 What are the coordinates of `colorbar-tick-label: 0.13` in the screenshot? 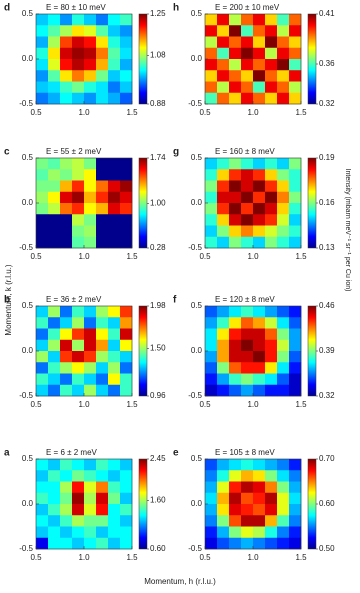 It's located at (327, 247).